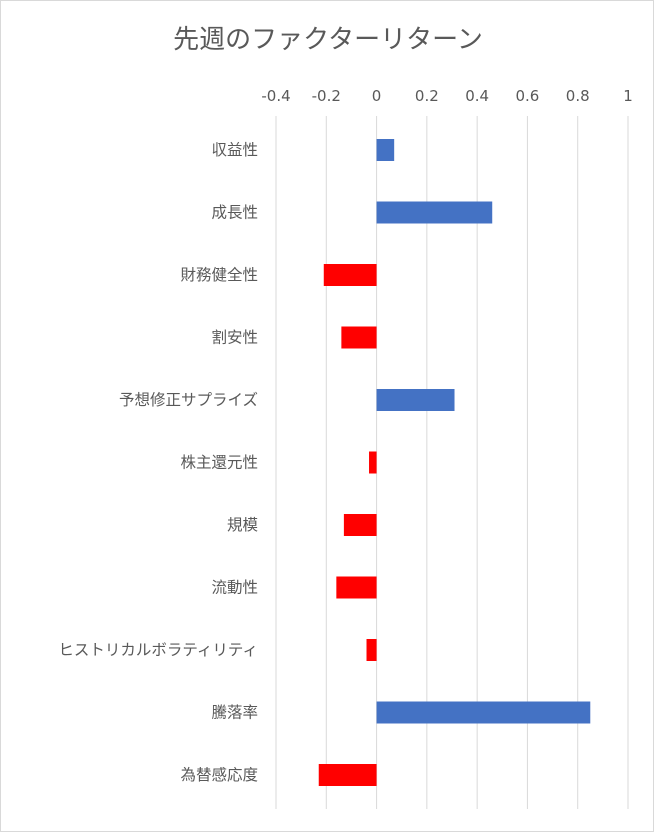 The width and height of the screenshot is (654, 833). Describe the element at coordinates (234, 338) in the screenshot. I see `category-label: 割安性` at that location.